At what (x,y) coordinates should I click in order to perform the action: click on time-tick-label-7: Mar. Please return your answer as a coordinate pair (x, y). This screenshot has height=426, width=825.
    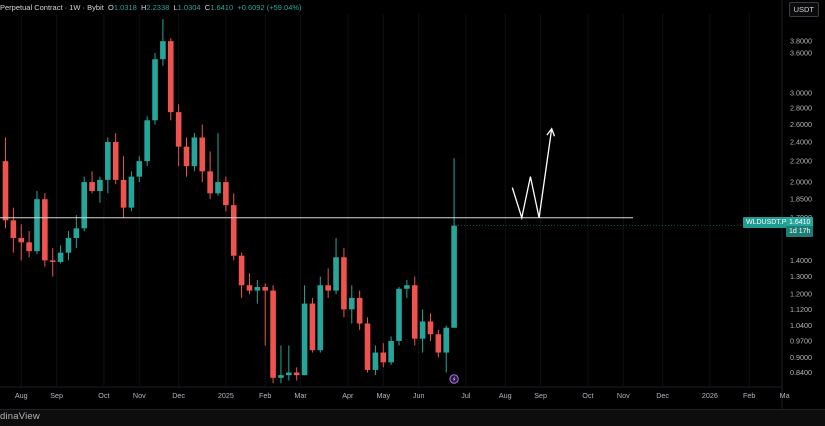
    Looking at the image, I should click on (300, 395).